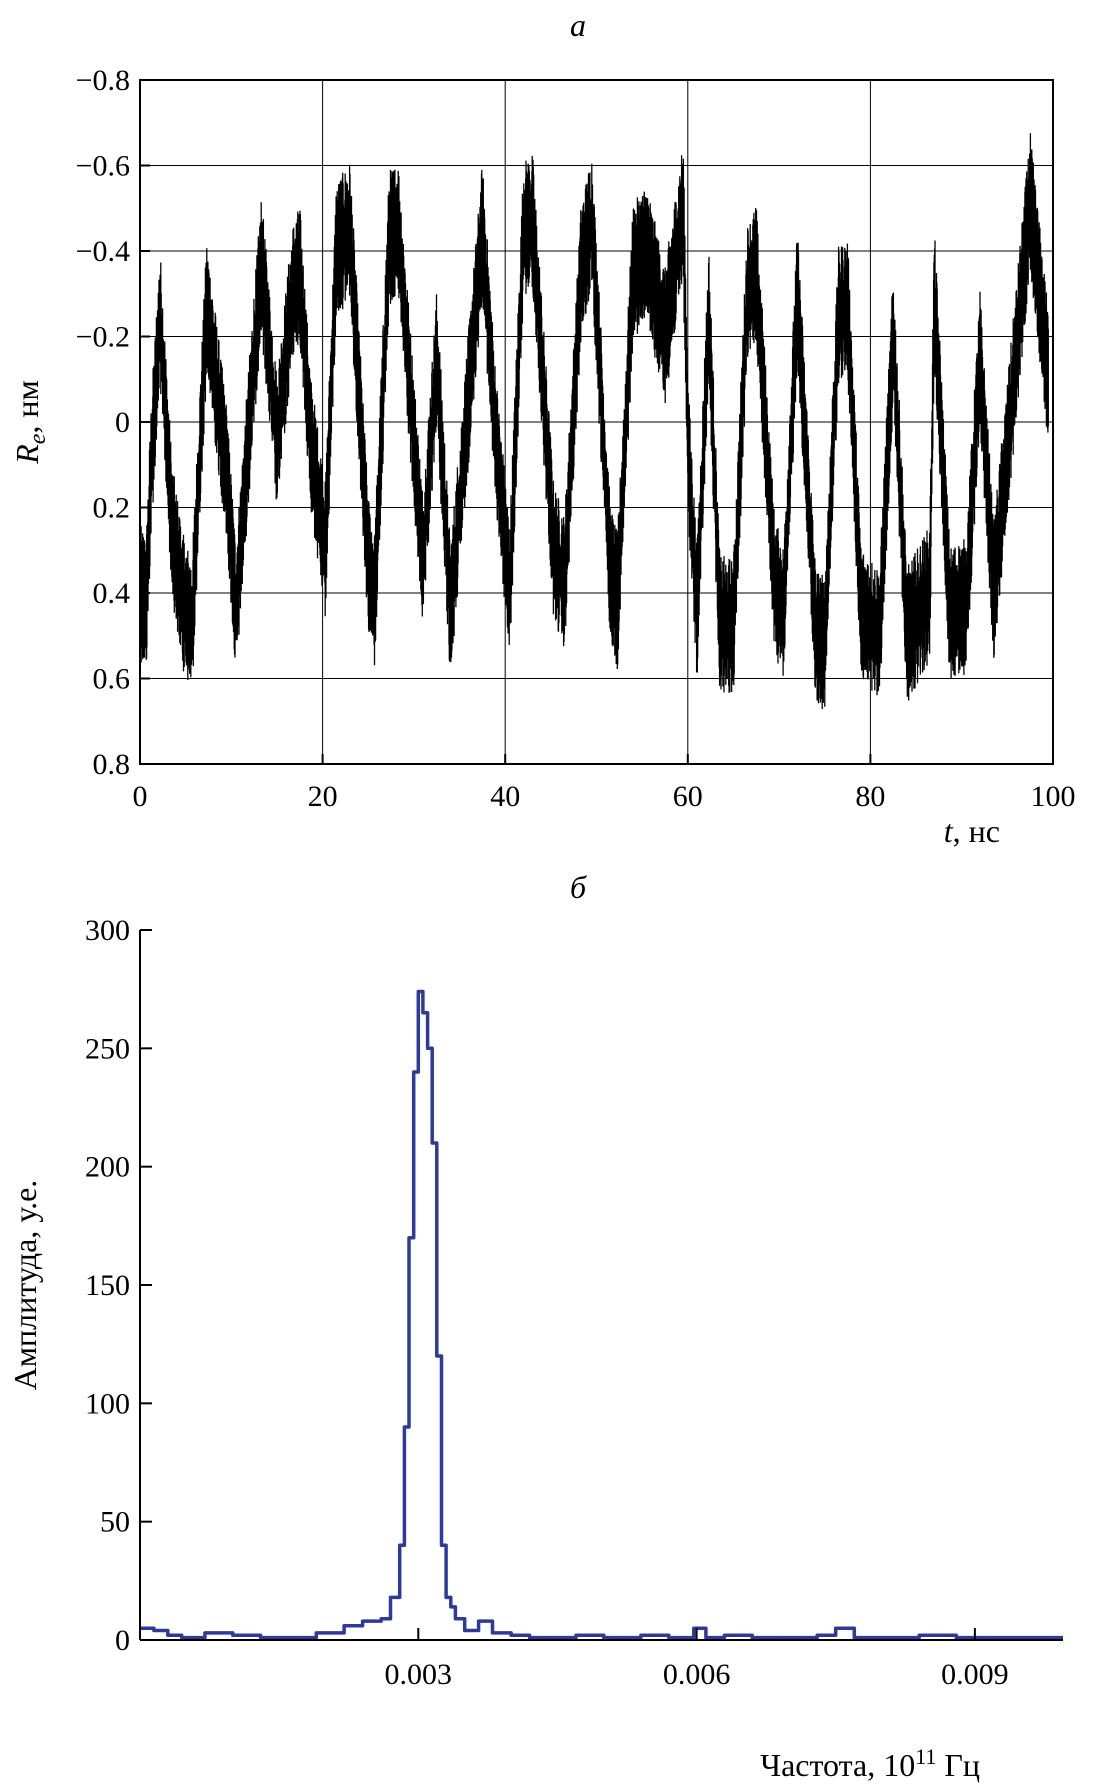 This screenshot has width=1096, height=1791. What do you see at coordinates (107, 1048) in the screenshot?
I see `chart-b-y-tick-label: 250` at bounding box center [107, 1048].